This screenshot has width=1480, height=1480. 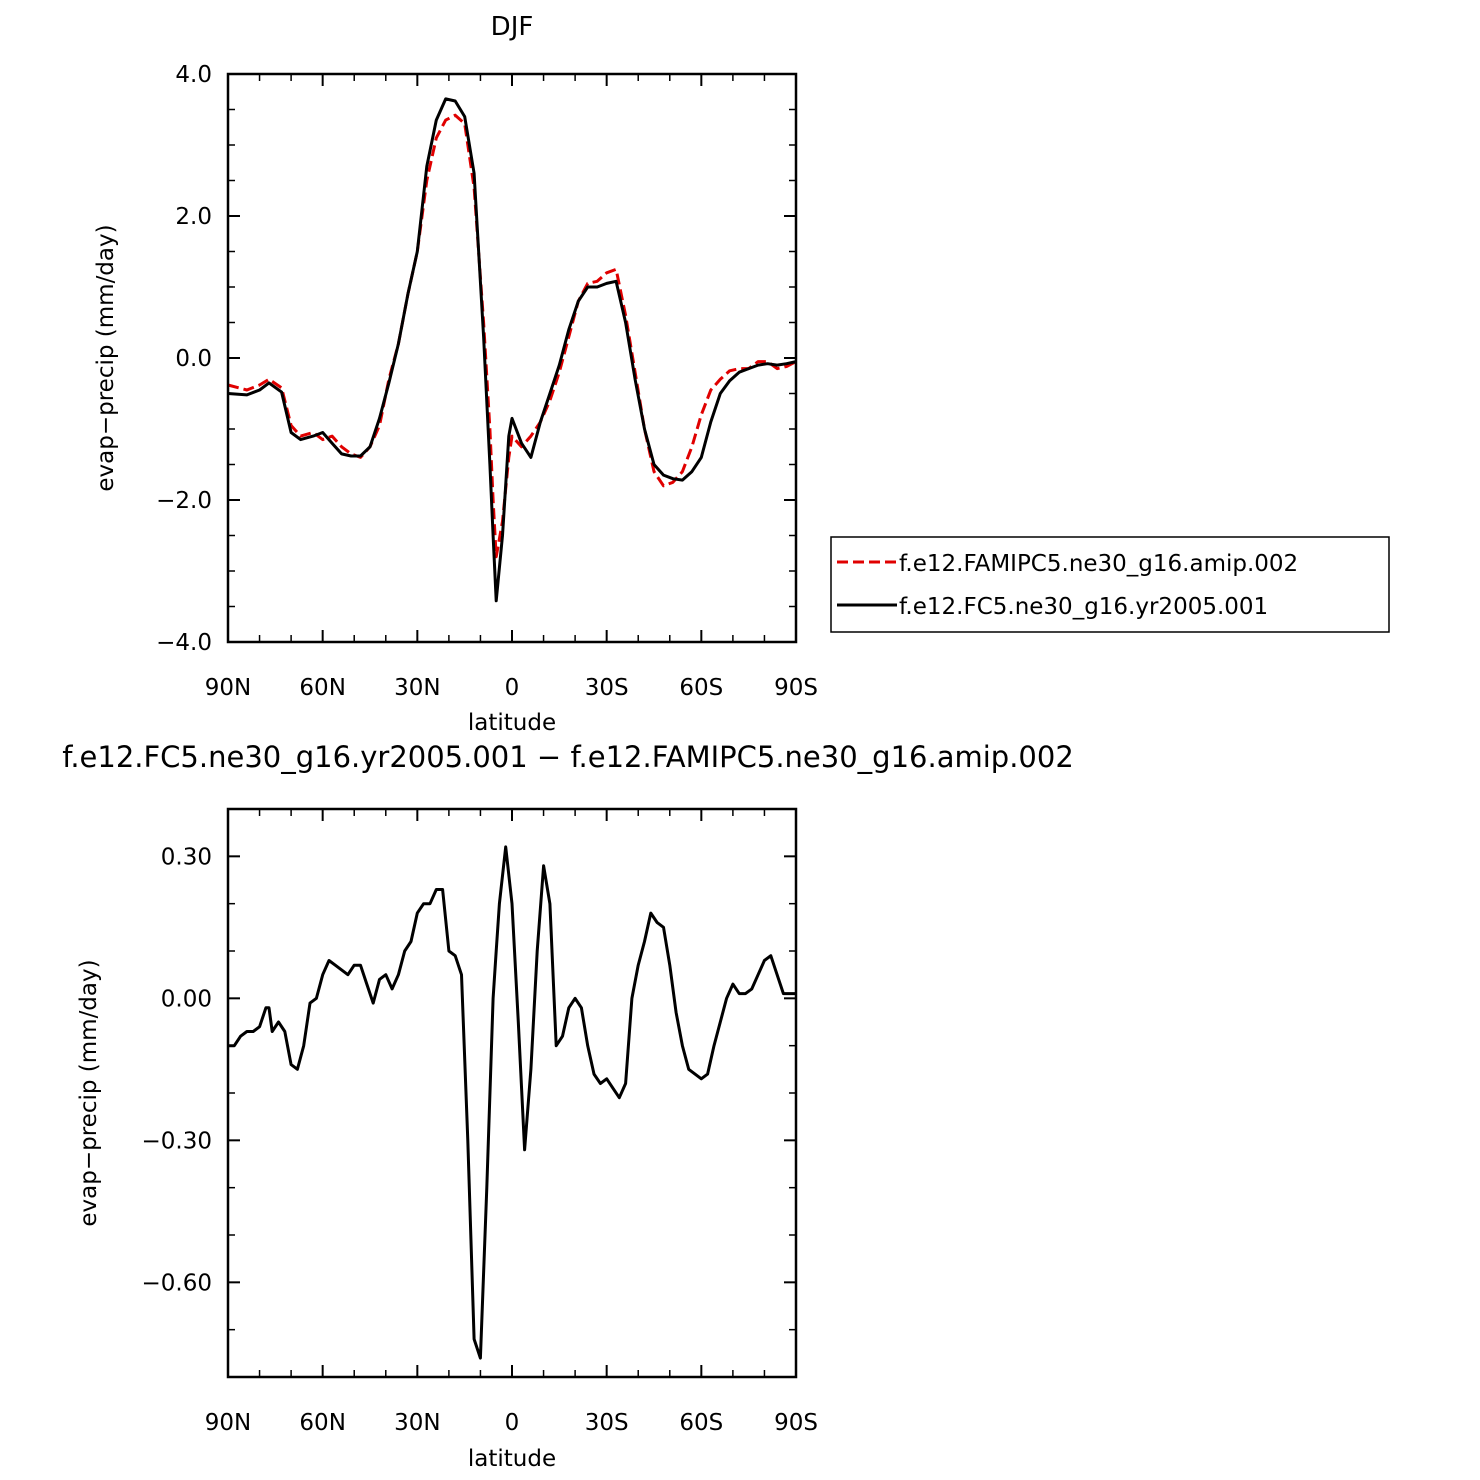 I want to click on legend-label-yr2005: f.e12.FC5.ne30_g16.yr2005.001, so click(x=1083, y=607).